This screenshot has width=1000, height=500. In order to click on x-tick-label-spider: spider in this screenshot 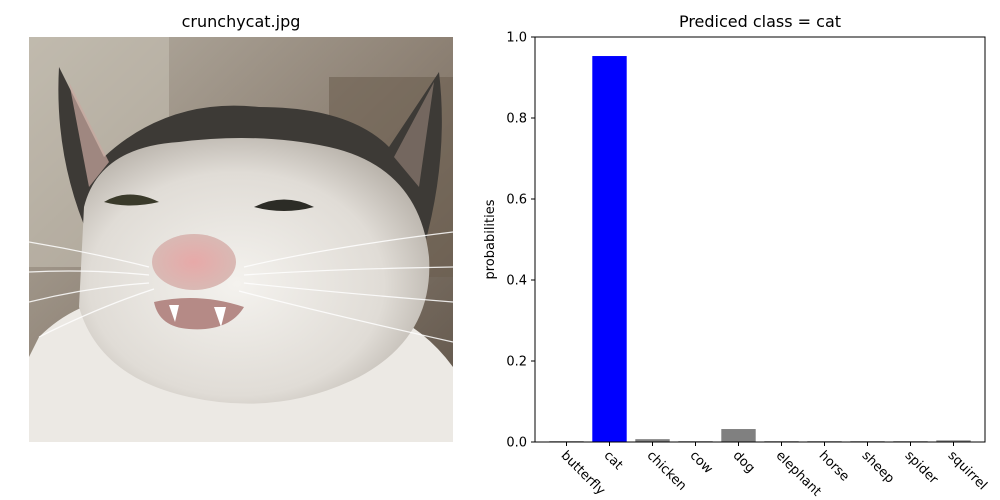, I will do `click(922, 468)`.